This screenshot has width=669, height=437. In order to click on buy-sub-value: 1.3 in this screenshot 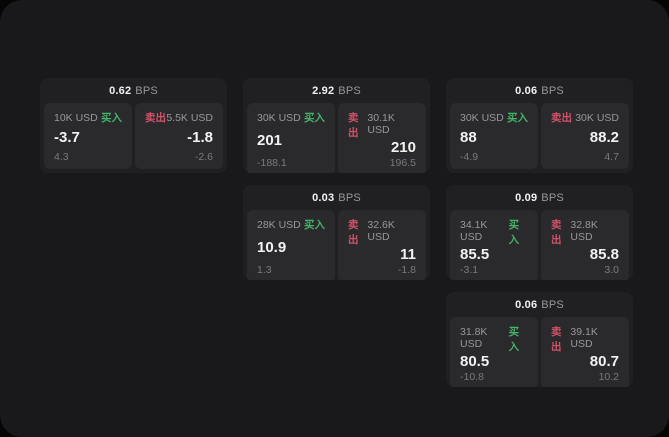, I will do `click(264, 269)`.